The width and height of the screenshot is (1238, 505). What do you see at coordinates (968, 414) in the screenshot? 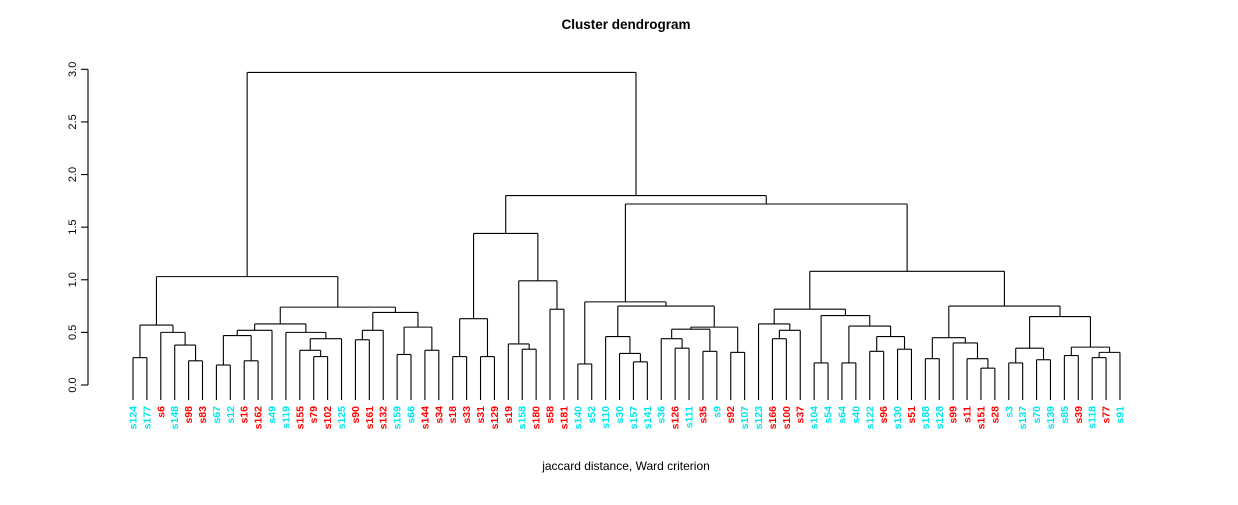
I see `leaf-label: s11` at bounding box center [968, 414].